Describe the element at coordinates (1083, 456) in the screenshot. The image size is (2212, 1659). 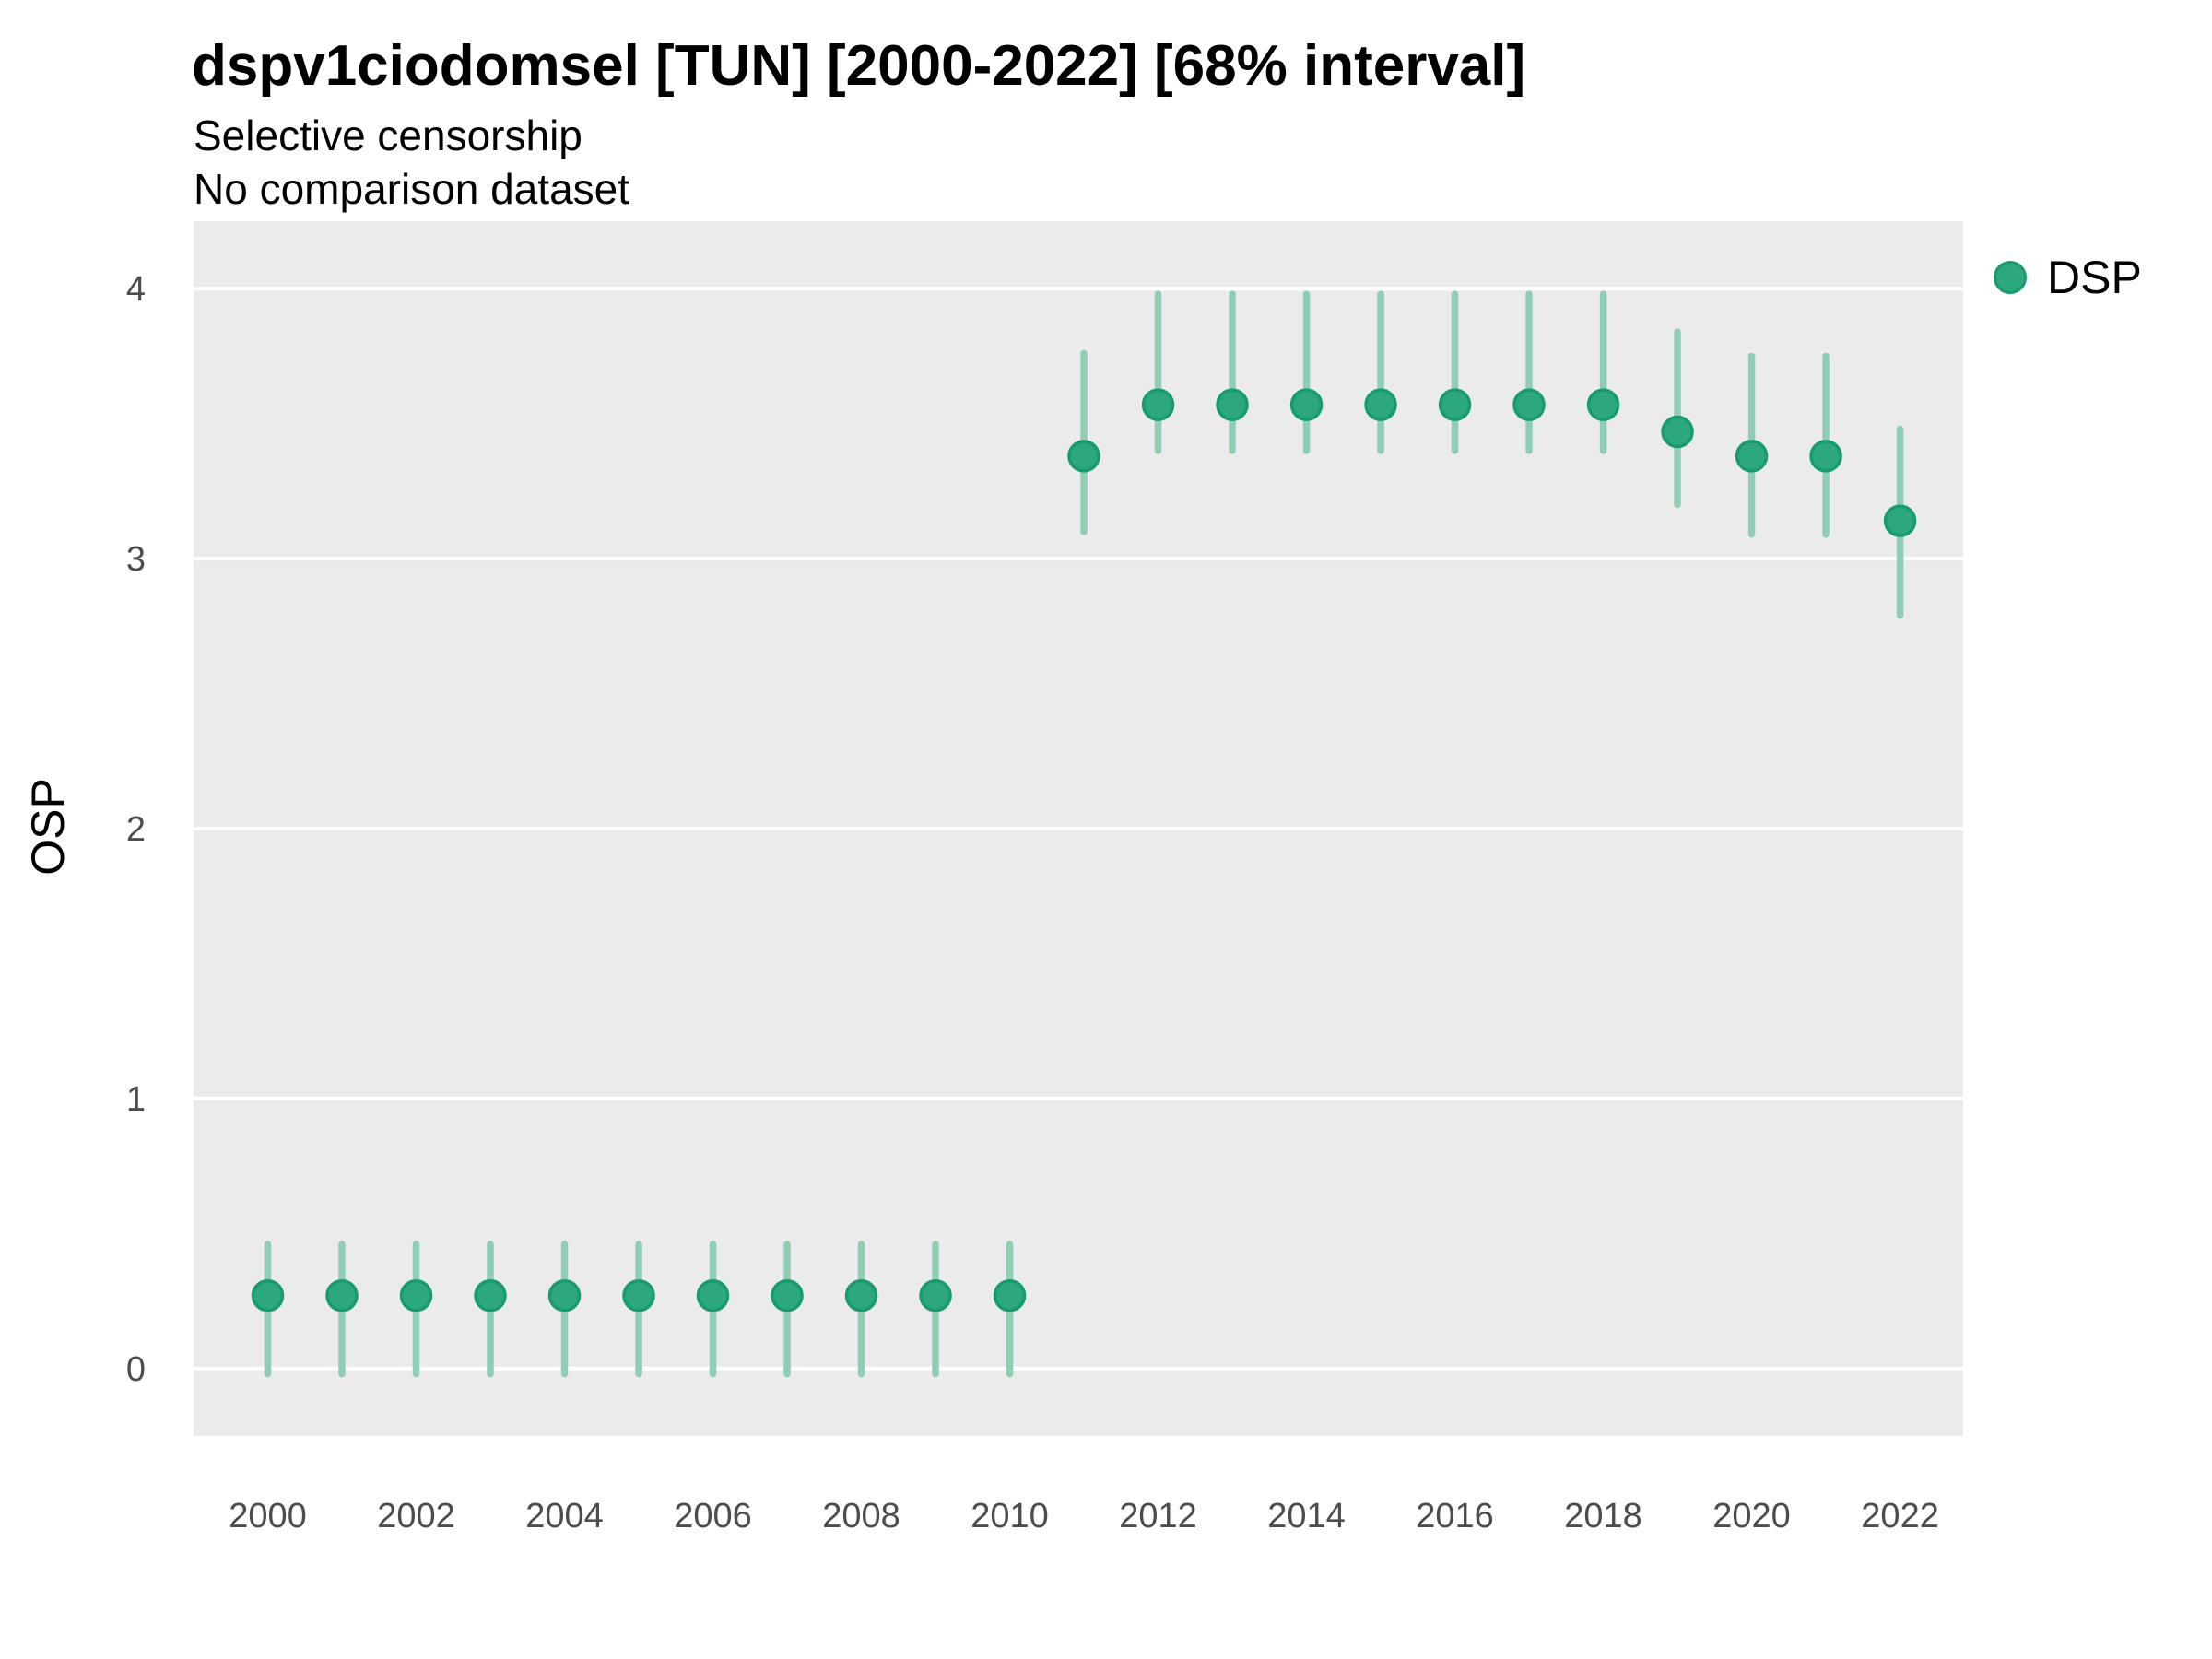
I see `data-point-2011` at that location.